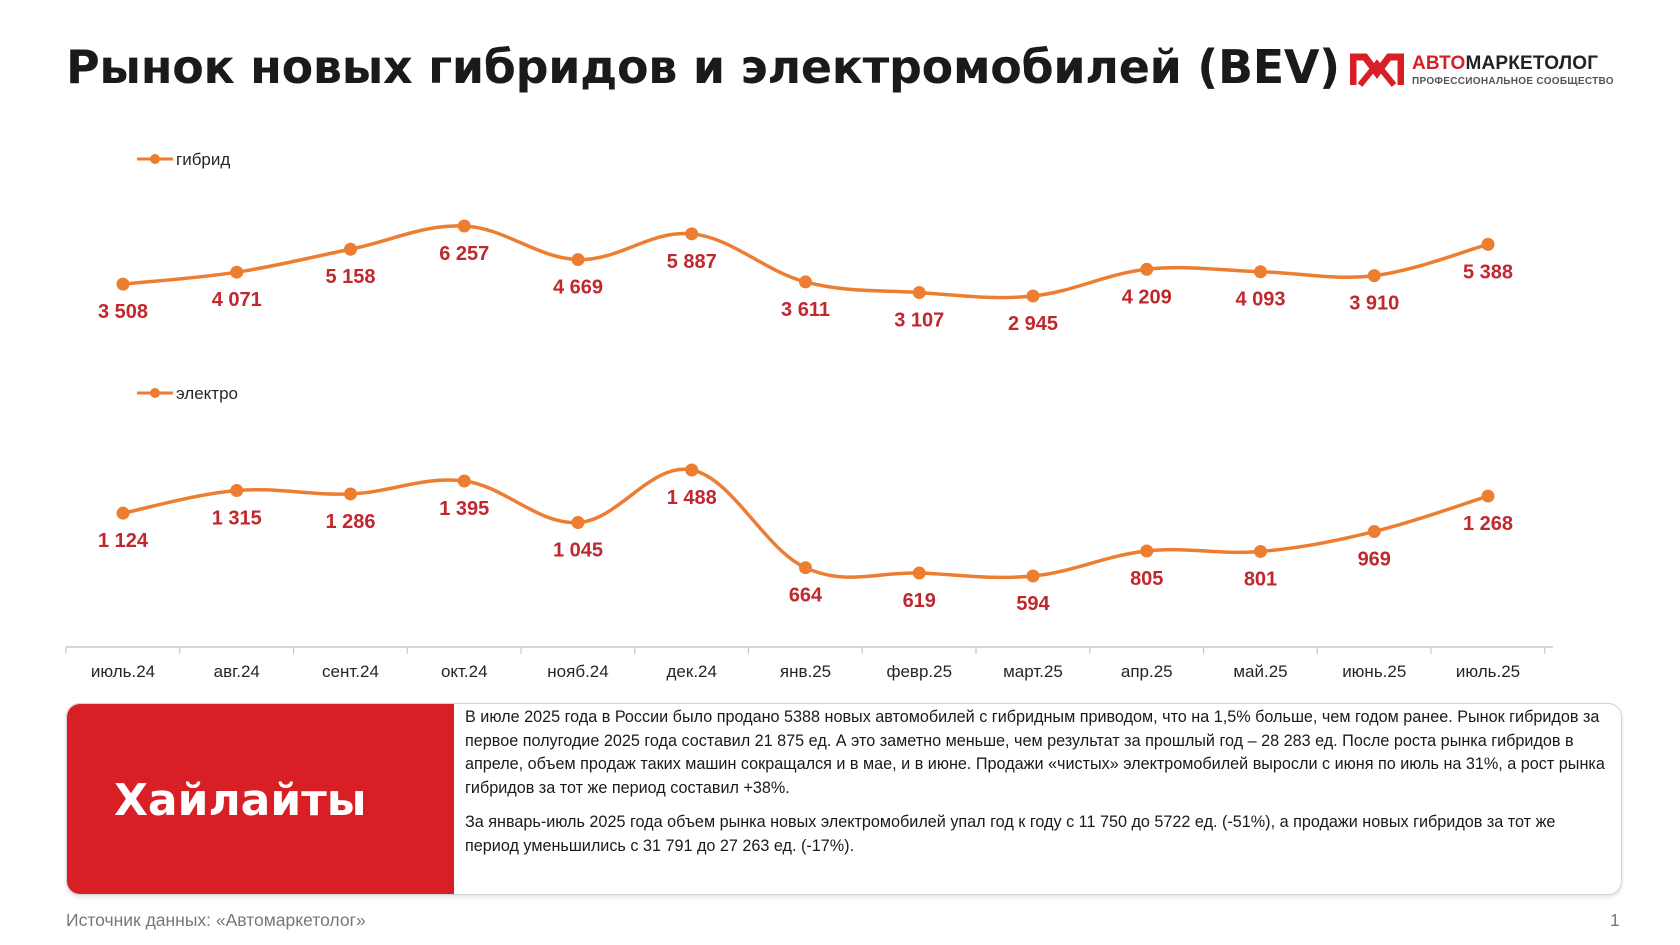 This screenshot has width=1680, height=945. I want to click on series-electric-data-label: 805, so click(1146, 579).